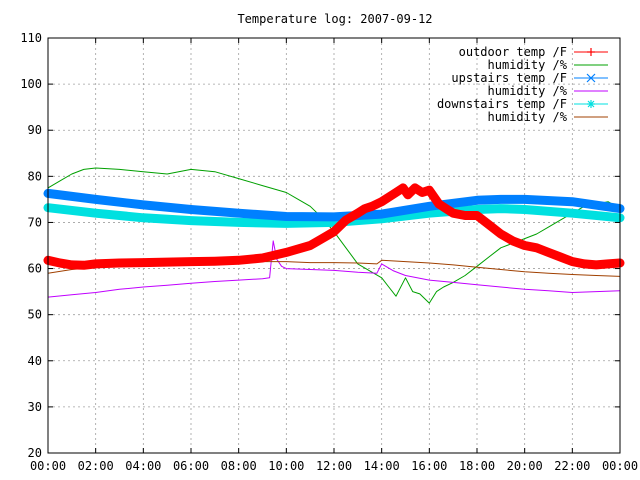 This screenshot has width=640, height=480. Describe the element at coordinates (382, 466) in the screenshot. I see `x-tick-label: 14:00` at that location.